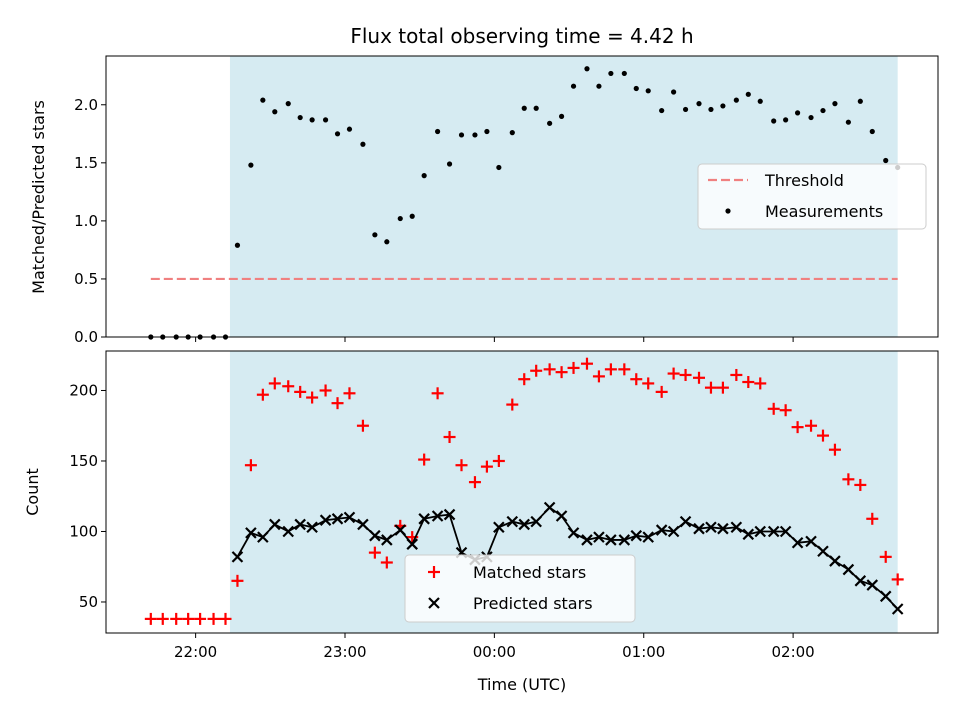 Image resolution: width=960 pixels, height=720 pixels. What do you see at coordinates (87, 496) in the screenshot?
I see `bottom-y-ticks: 50 100 150 200` at bounding box center [87, 496].